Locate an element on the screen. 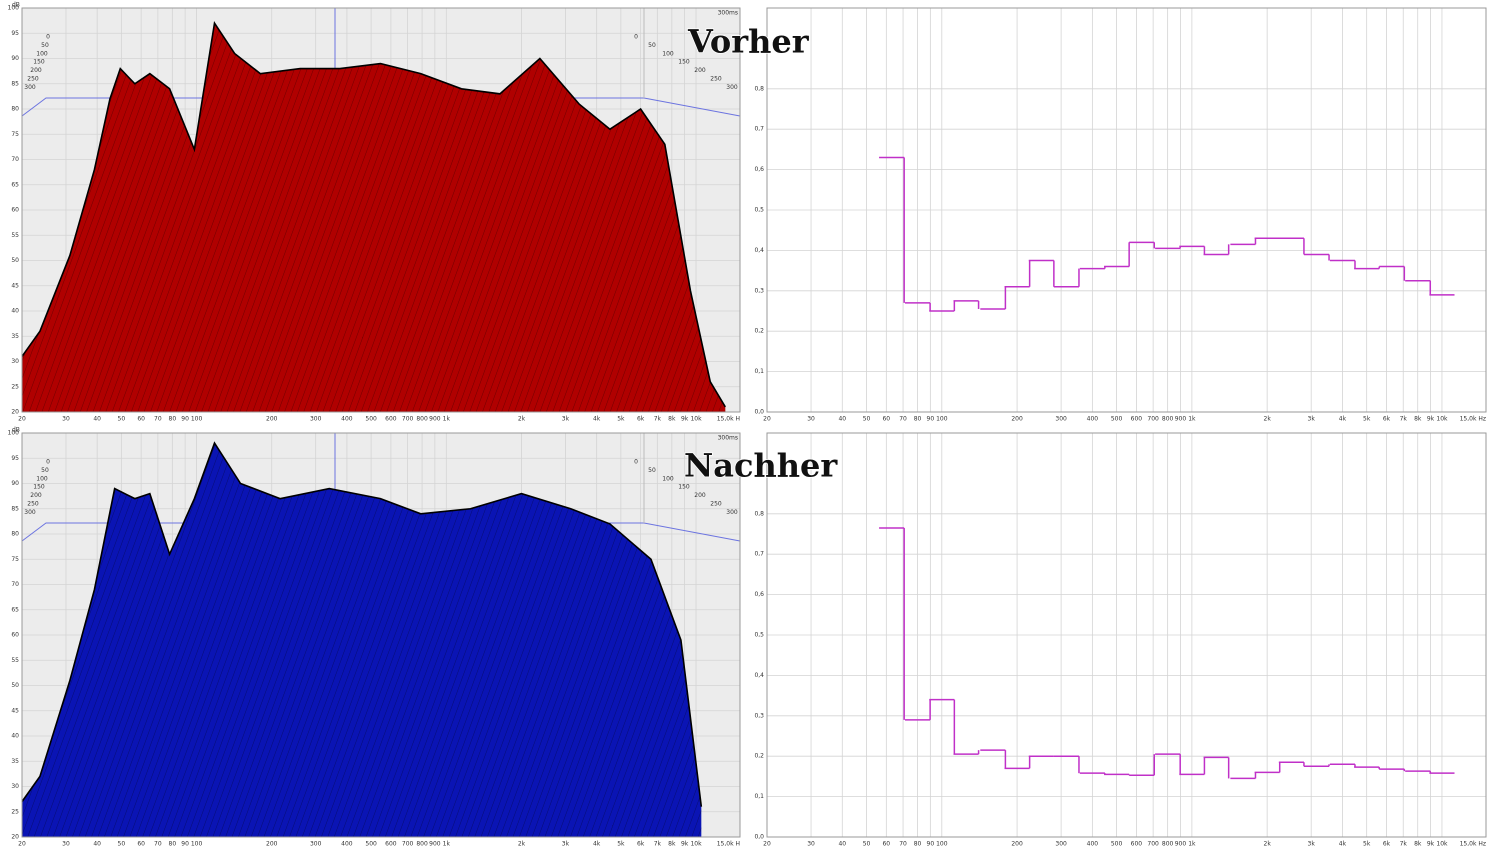  x-tick-label: 400 is located at coordinates (1093, 844).